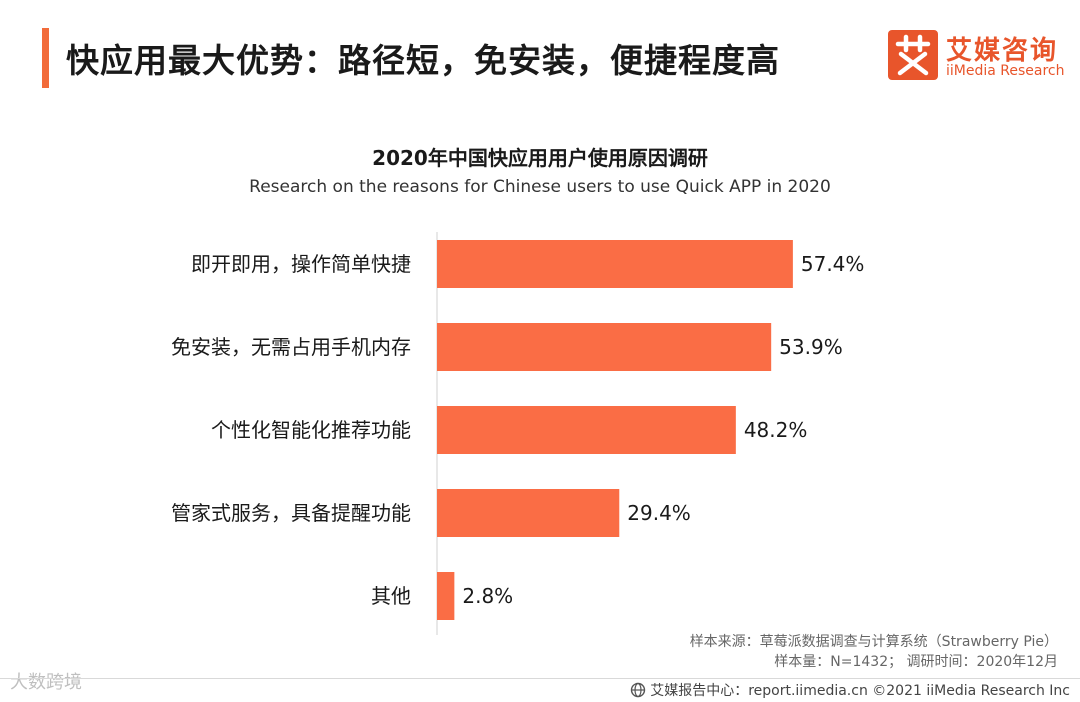  I want to click on category-label-1: 免安装，无需占用手机内存, so click(291, 347).